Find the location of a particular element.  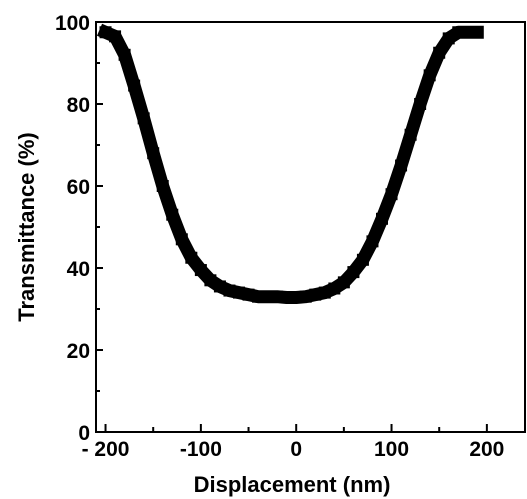

y-tick-label: 60 is located at coordinates (78, 187).